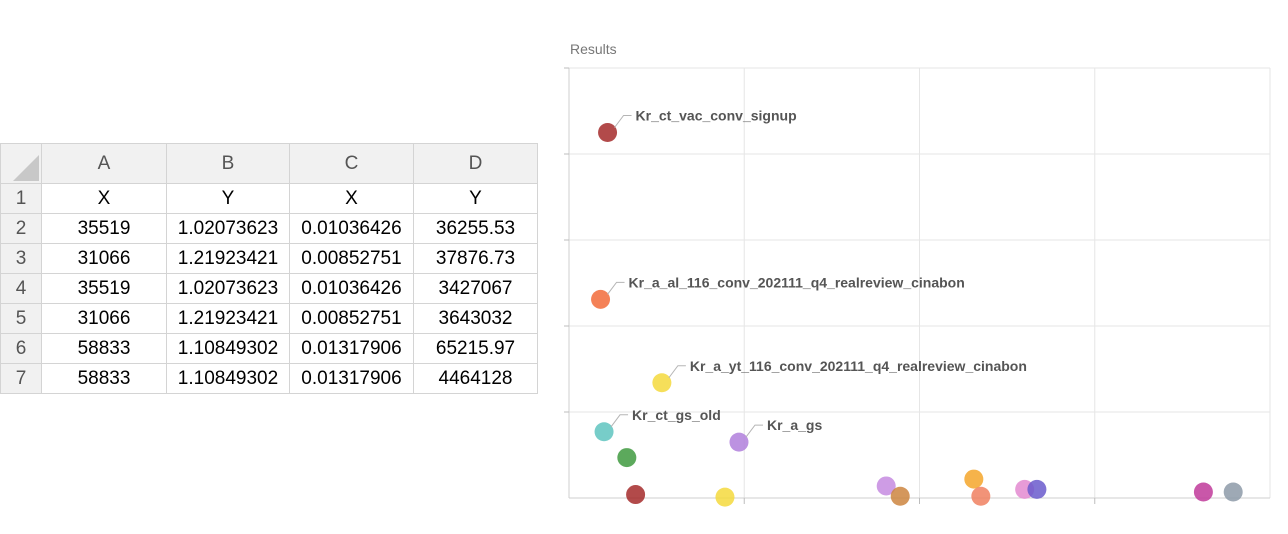 The height and width of the screenshot is (534, 1288). Describe the element at coordinates (21, 318) in the screenshot. I see `row-header: 5` at that location.